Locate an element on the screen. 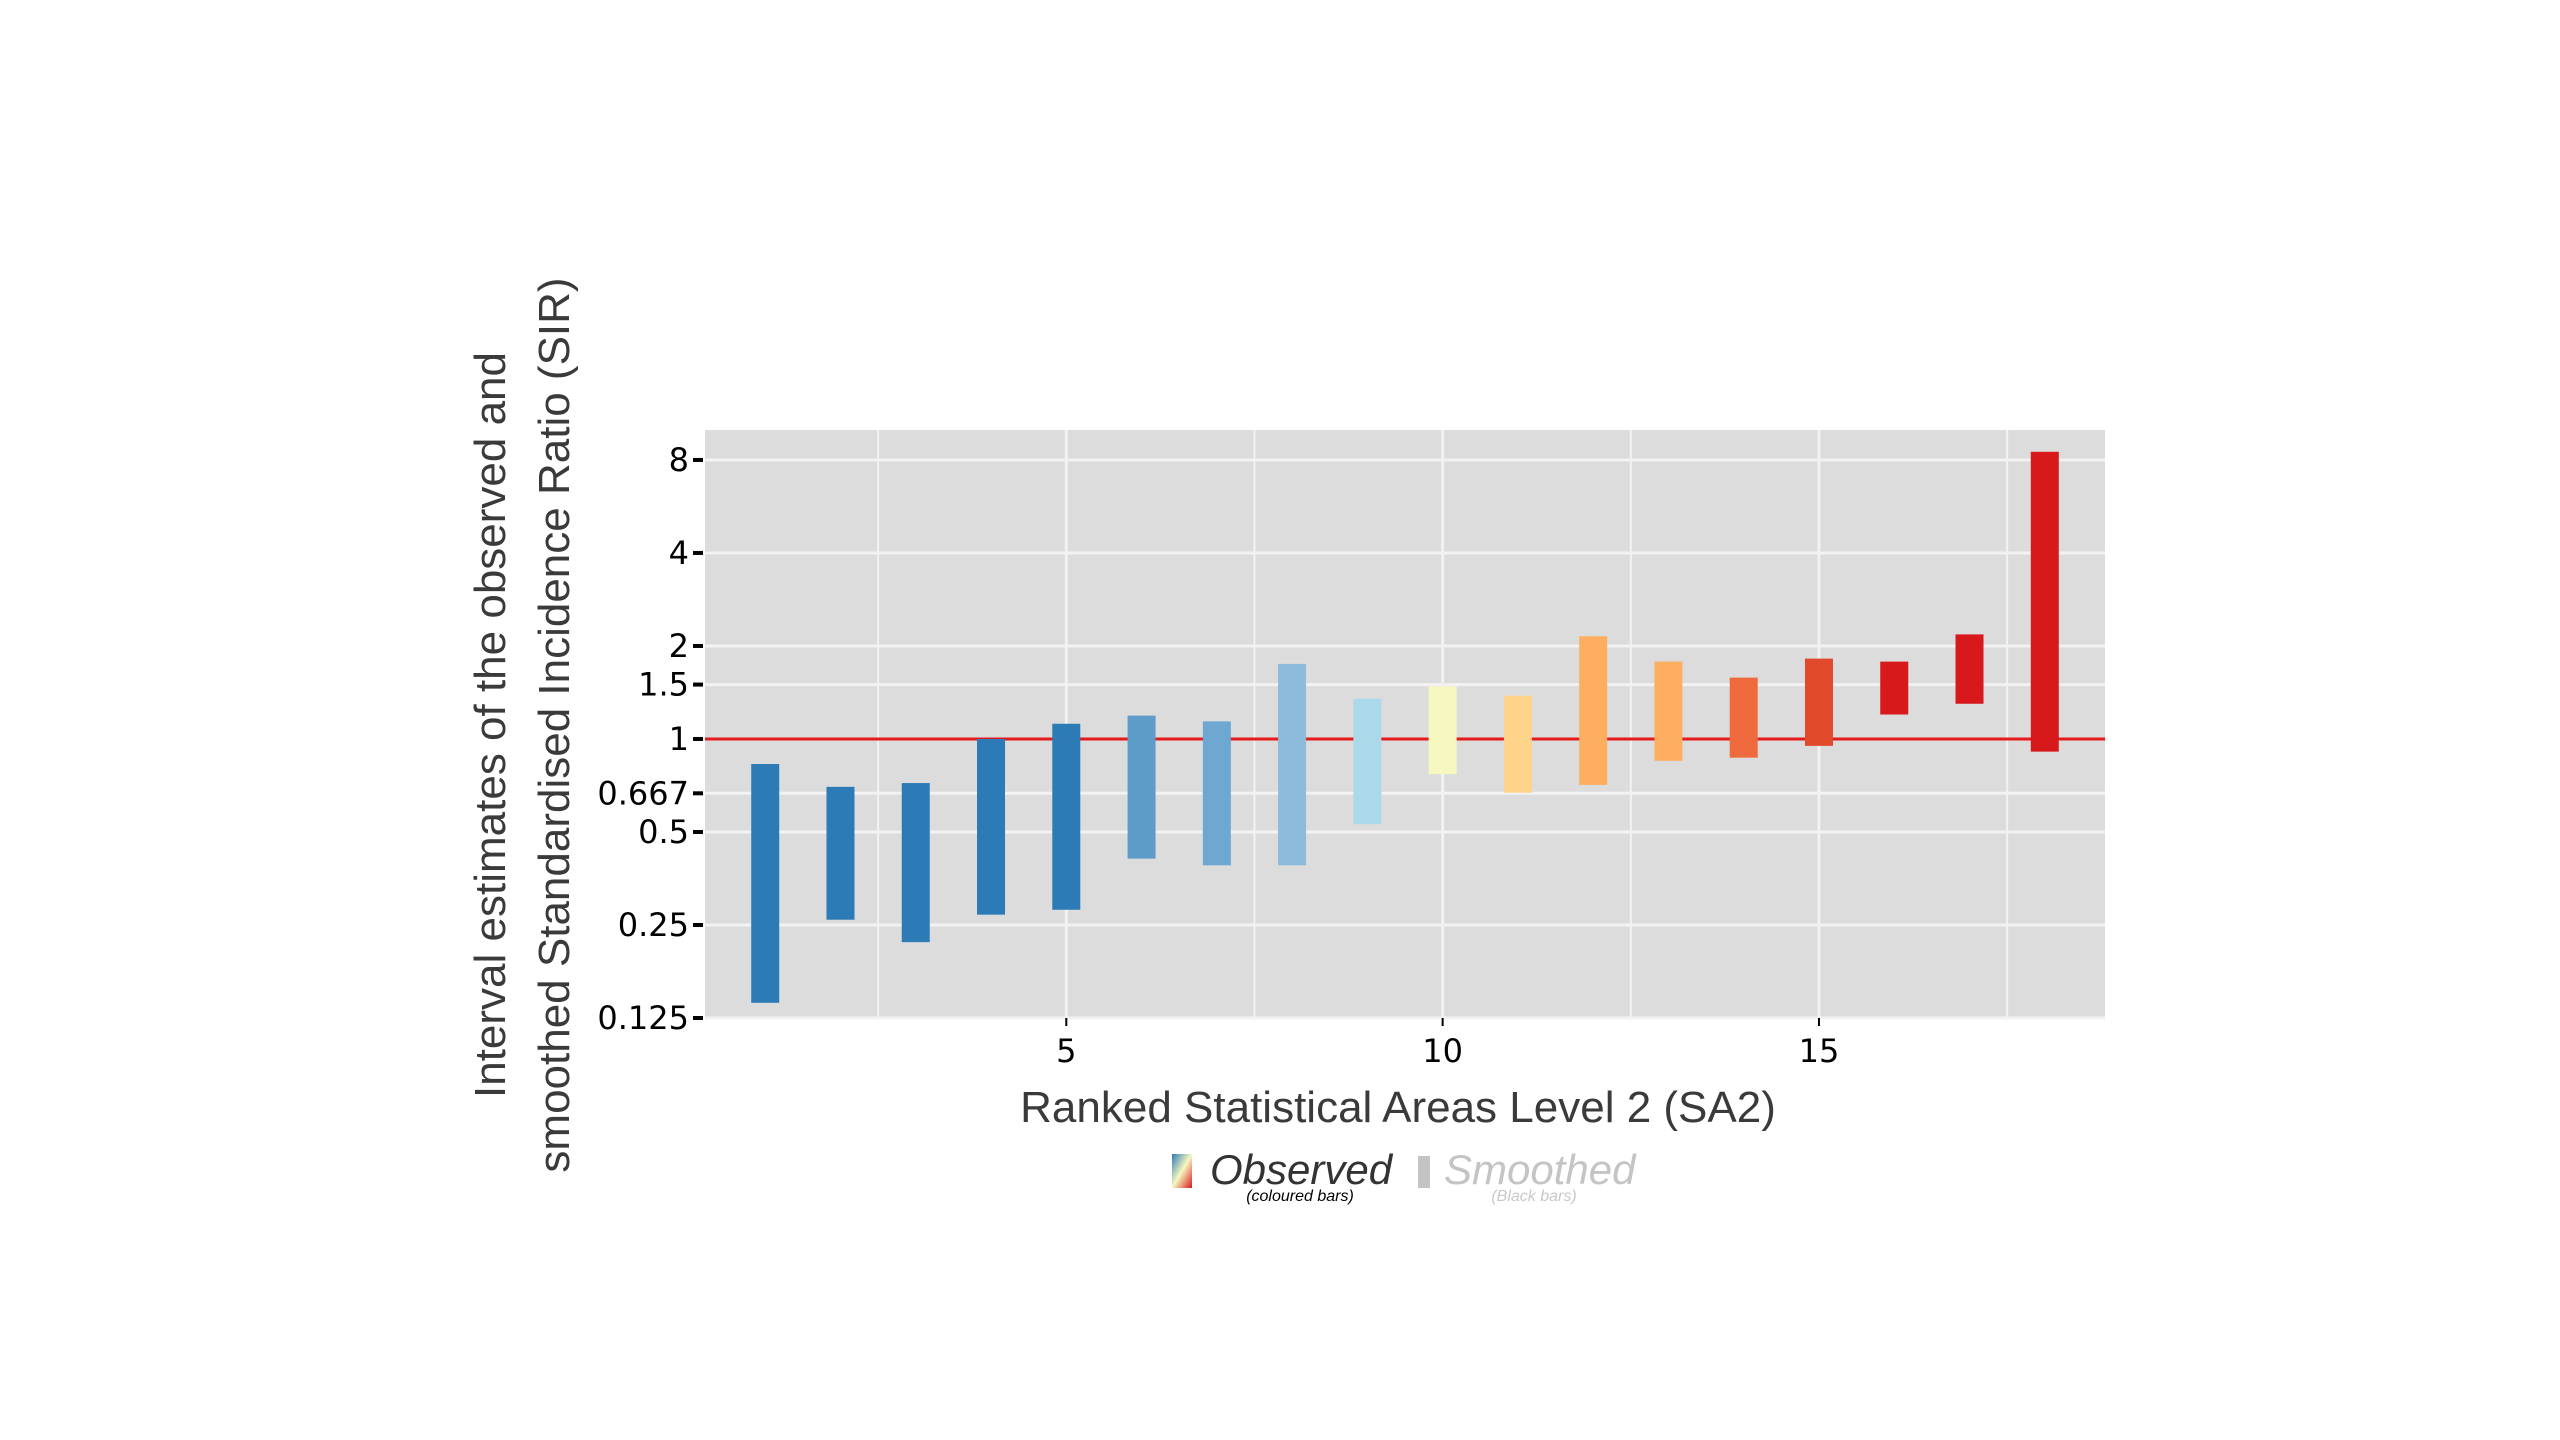  legend-smoothed-swatch is located at coordinates (1424, 1172).